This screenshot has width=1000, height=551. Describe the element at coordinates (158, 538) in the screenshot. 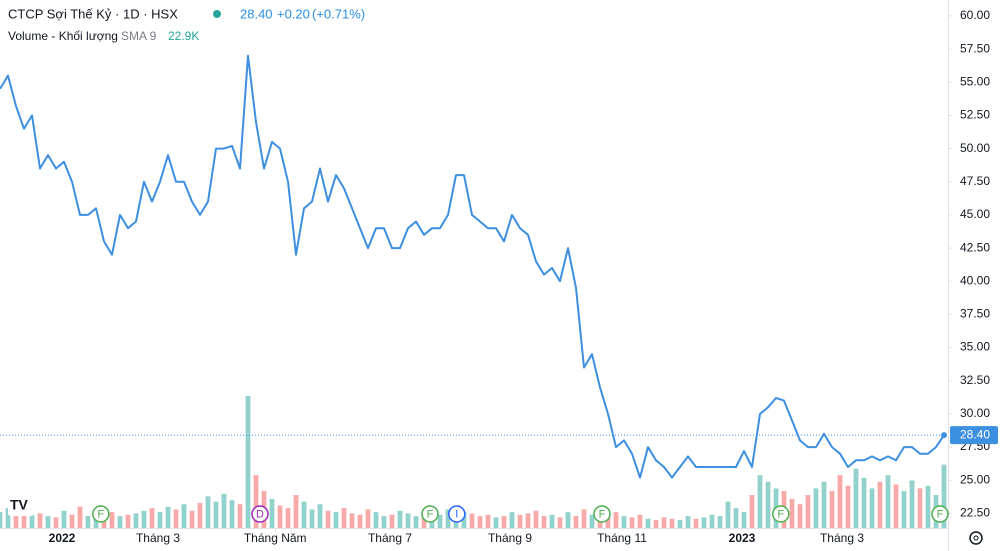

I see `x-tick-label: Tháng 3` at that location.